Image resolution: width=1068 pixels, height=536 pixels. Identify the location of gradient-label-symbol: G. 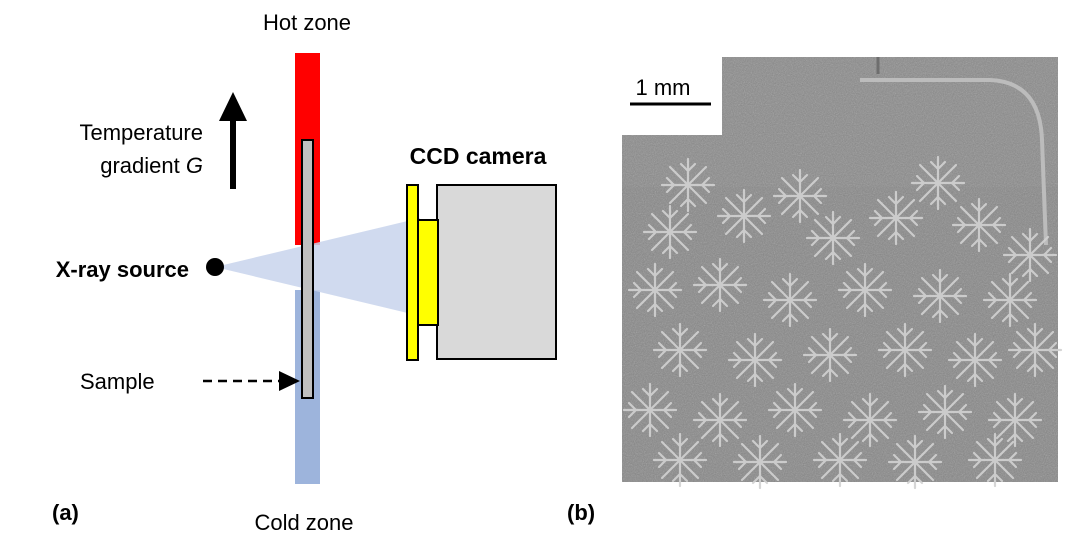
(194, 165).